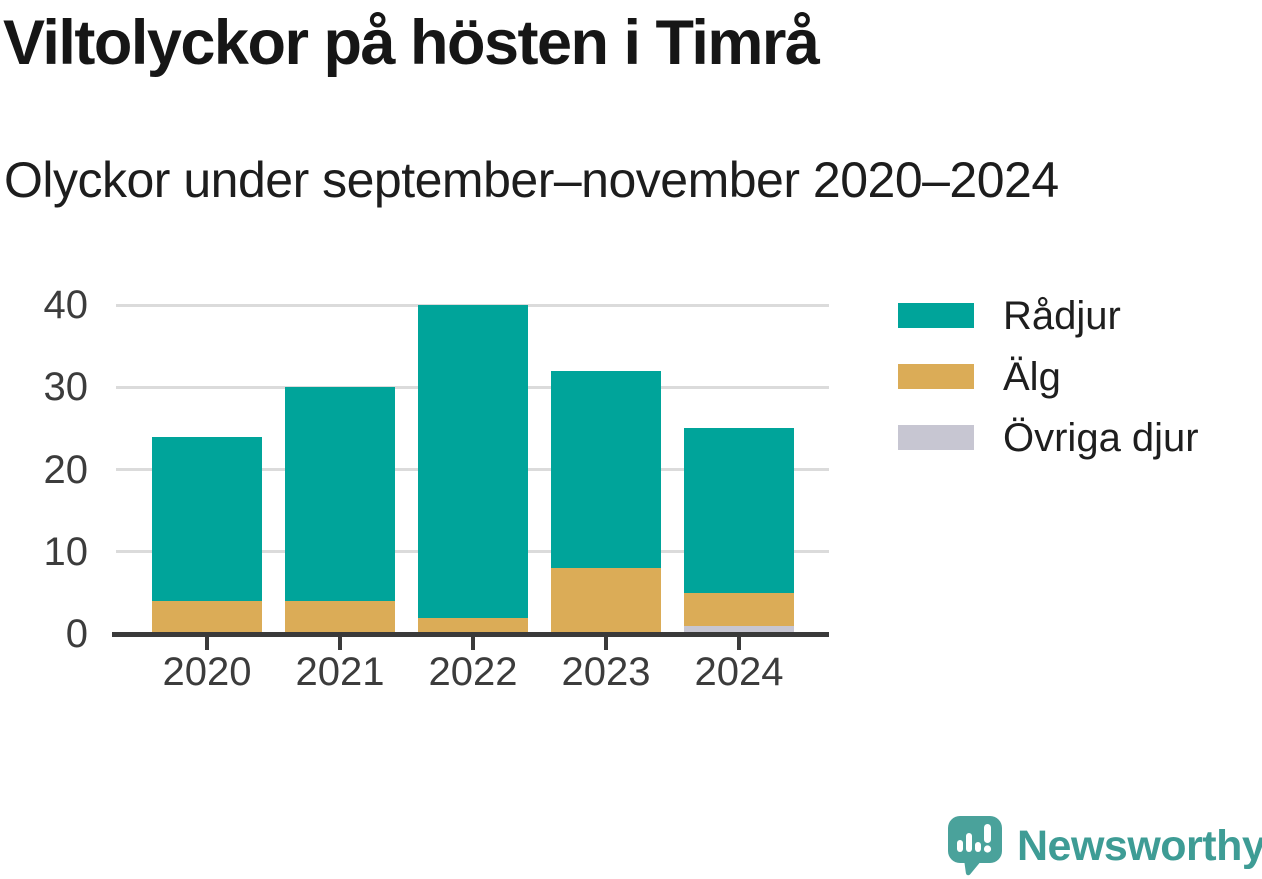  Describe the element at coordinates (739, 643) in the screenshot. I see `x-tick-2024` at that location.